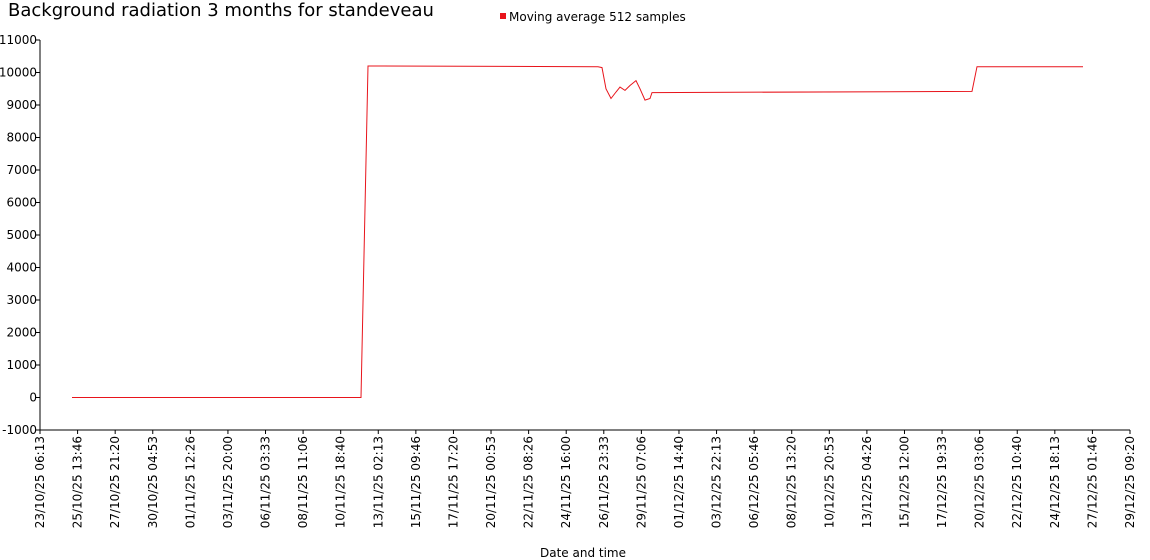  I want to click on x-tick-label: 08/12/25 13:20, so click(792, 482).